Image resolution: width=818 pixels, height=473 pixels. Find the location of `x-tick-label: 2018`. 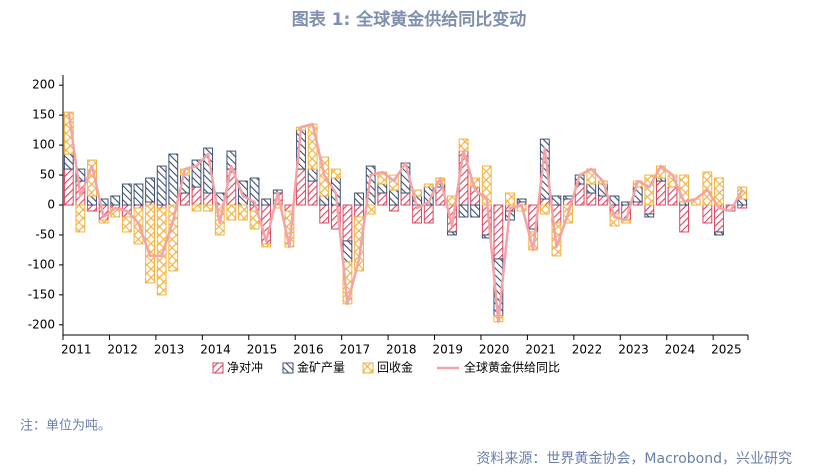

x-tick-label: 2018 is located at coordinates (401, 350).